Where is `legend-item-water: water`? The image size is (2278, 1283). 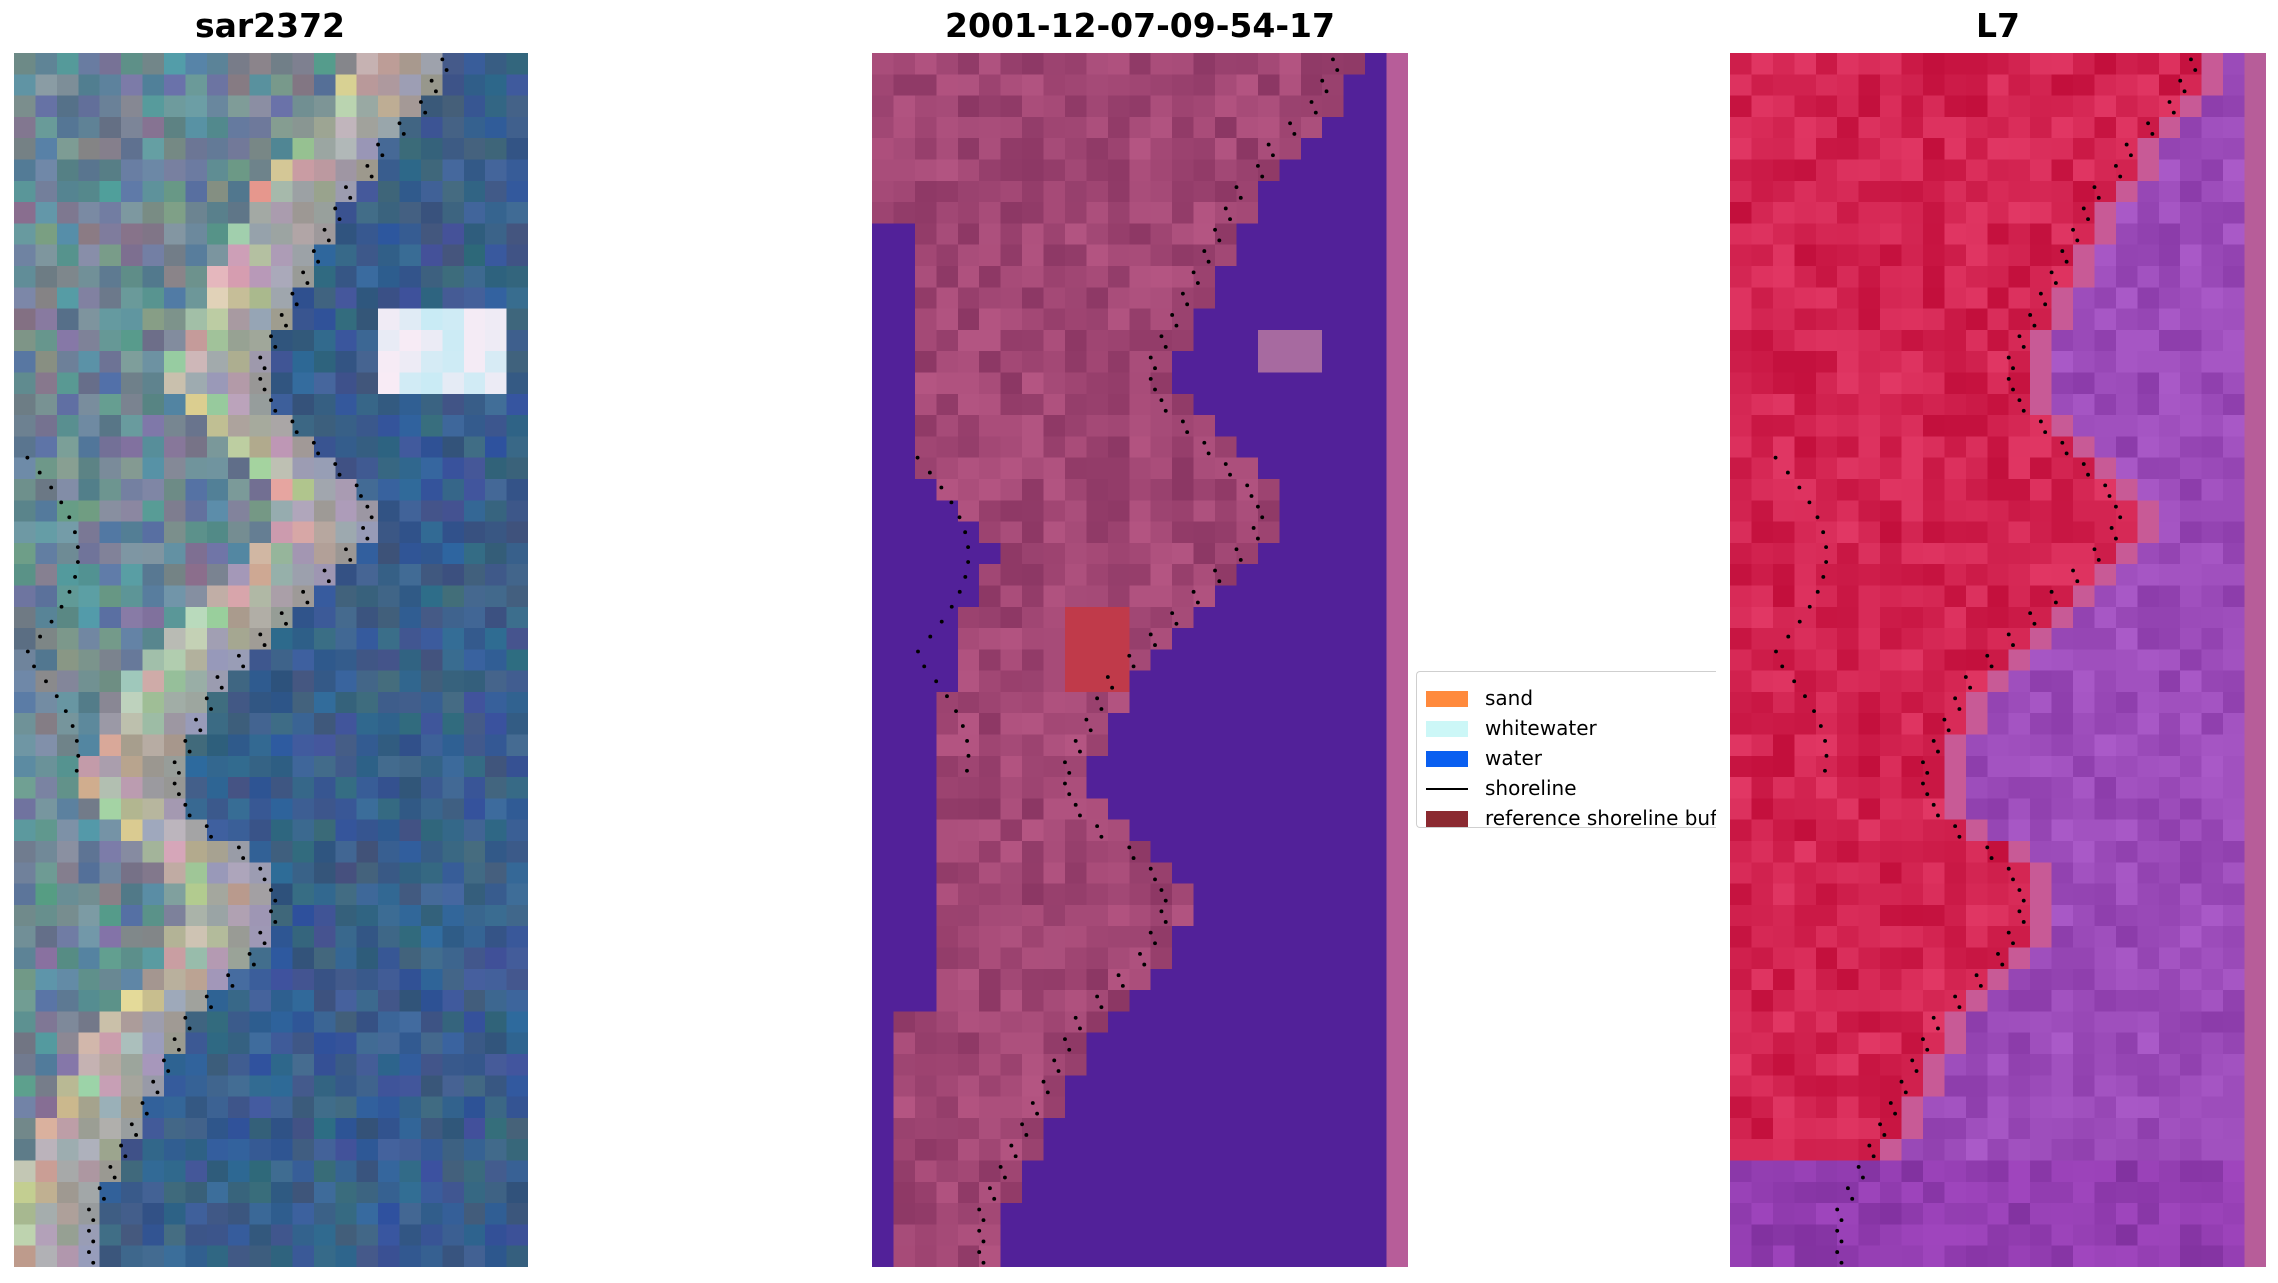 legend-item-water: water is located at coordinates (1566, 758).